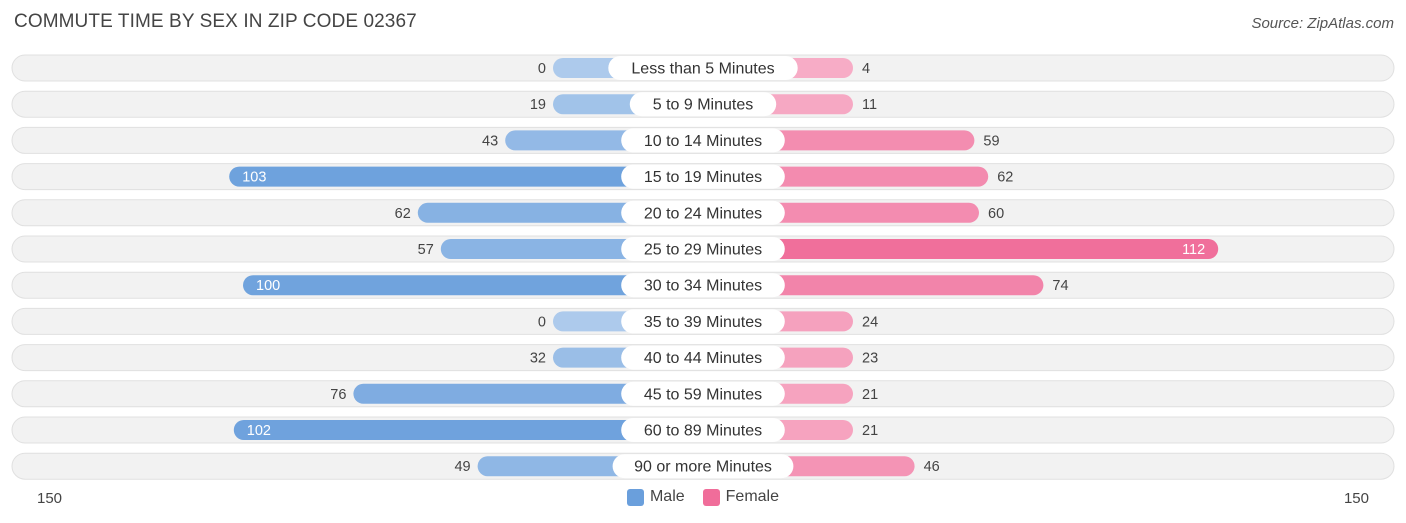 The image size is (1406, 523). What do you see at coordinates (254, 178) in the screenshot?
I see `male-value-label: 103` at bounding box center [254, 178].